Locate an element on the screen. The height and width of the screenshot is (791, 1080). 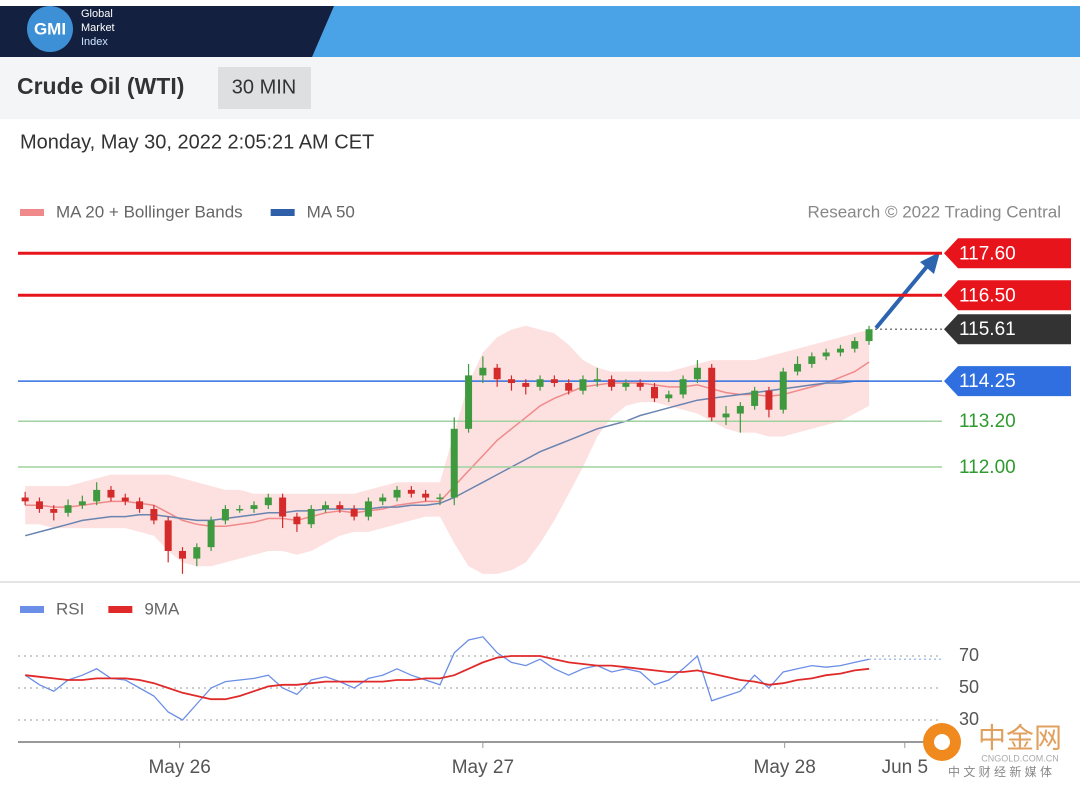
y-tick-label: 30 is located at coordinates (969, 719).